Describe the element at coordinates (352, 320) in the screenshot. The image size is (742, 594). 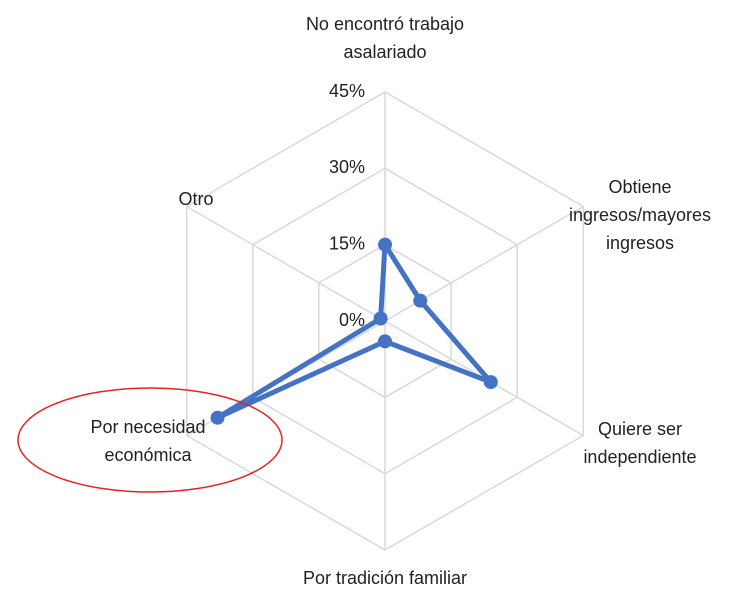
I see `r-tick-label: 0%` at that location.